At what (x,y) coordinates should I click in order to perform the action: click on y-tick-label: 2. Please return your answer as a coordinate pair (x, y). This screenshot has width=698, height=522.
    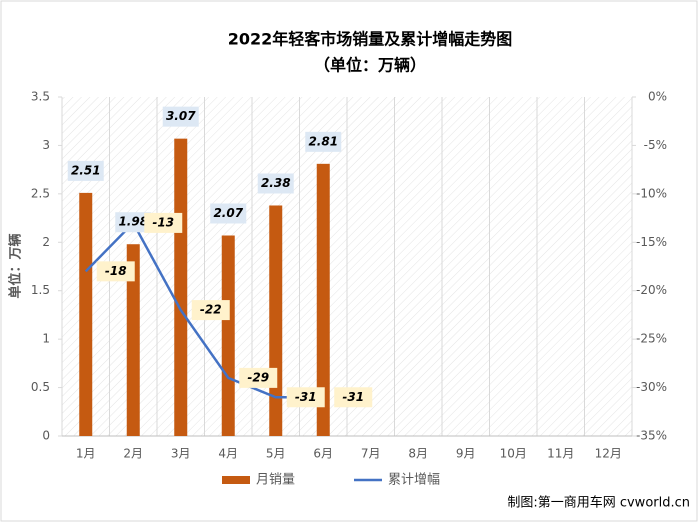
    Looking at the image, I should click on (46, 242).